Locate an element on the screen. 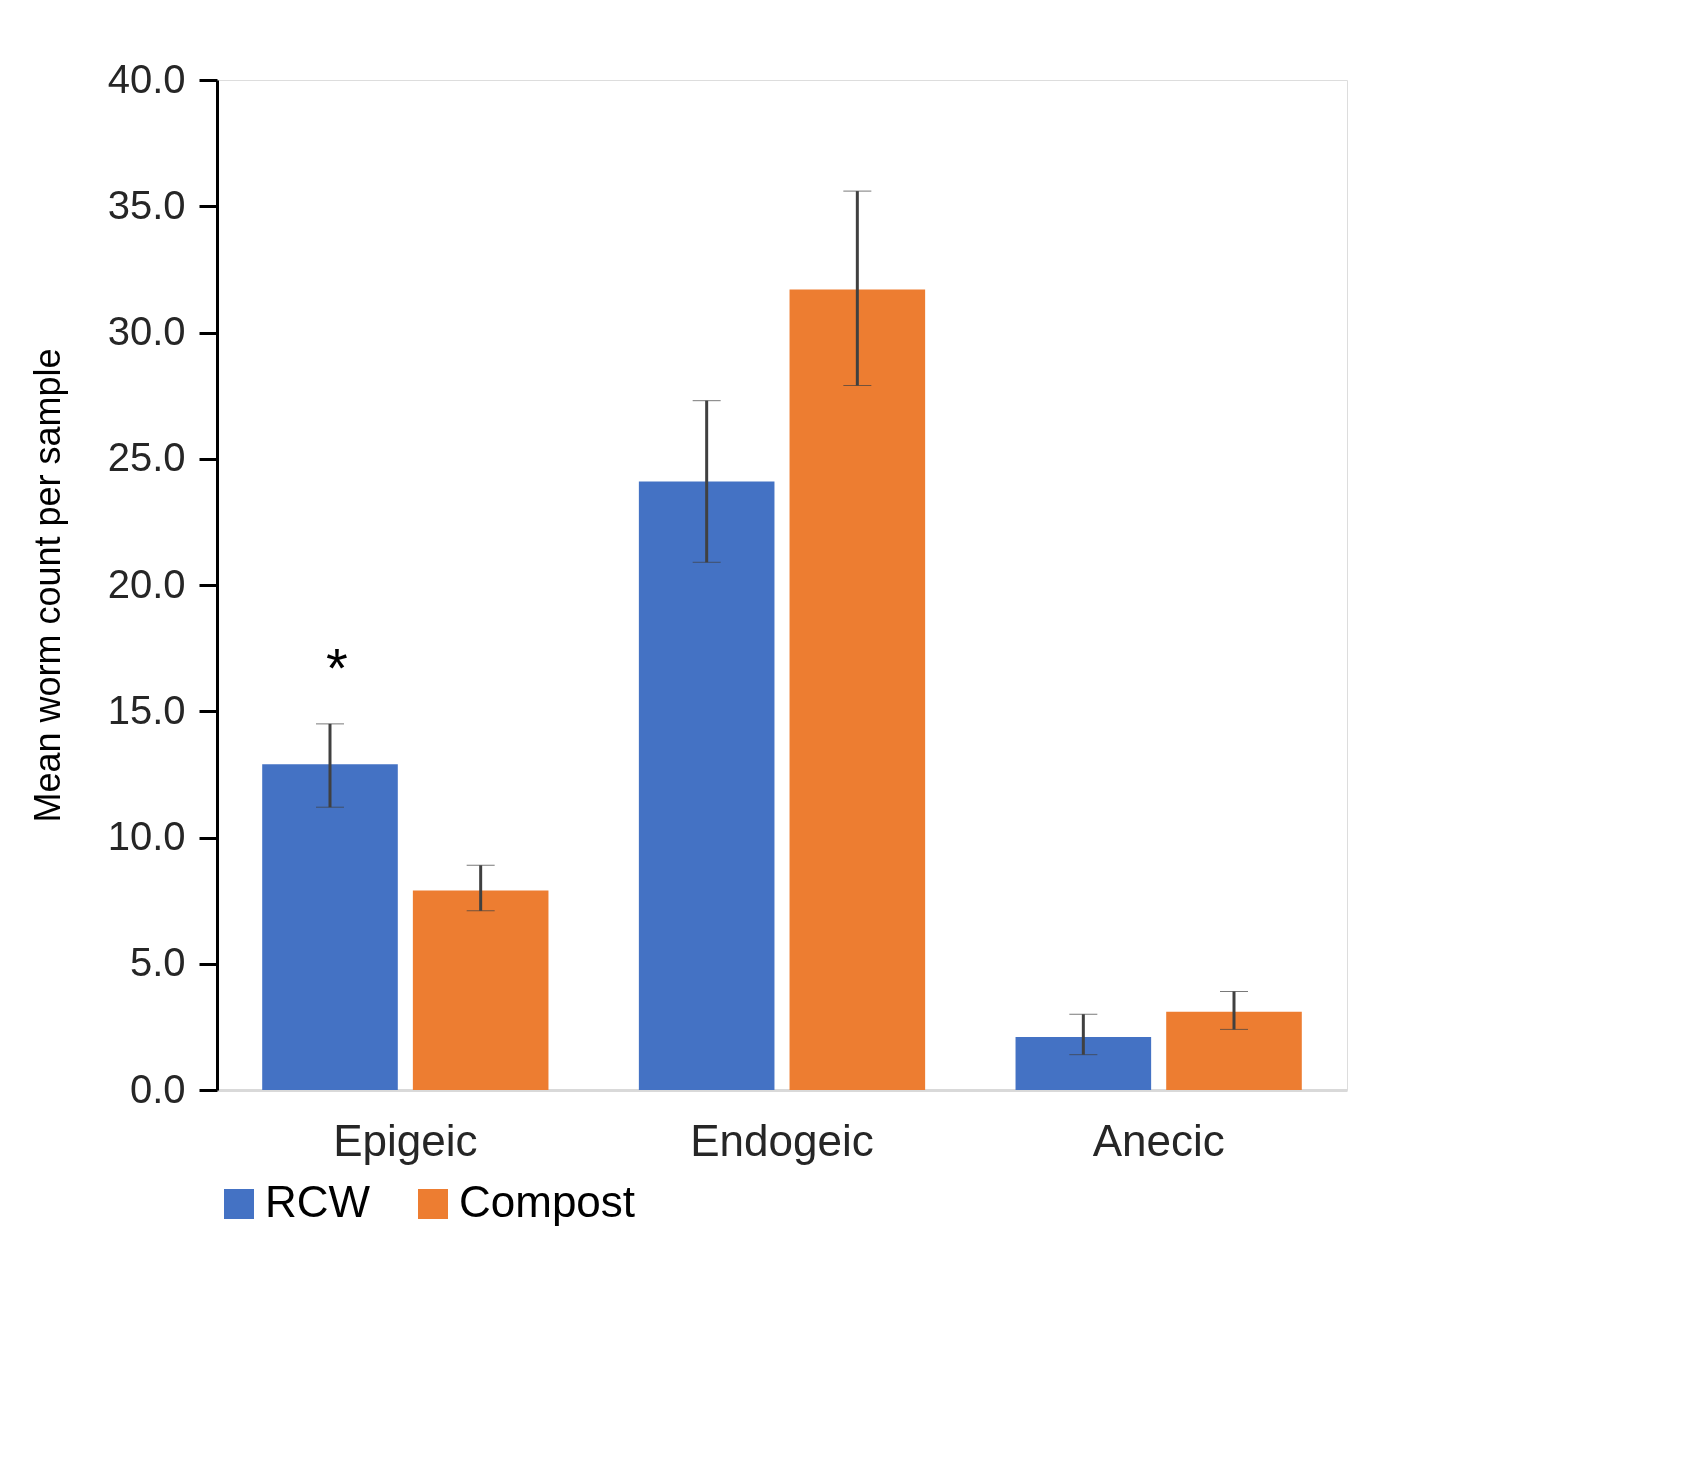  y-tick-label: 5.0 is located at coordinates (157, 962).